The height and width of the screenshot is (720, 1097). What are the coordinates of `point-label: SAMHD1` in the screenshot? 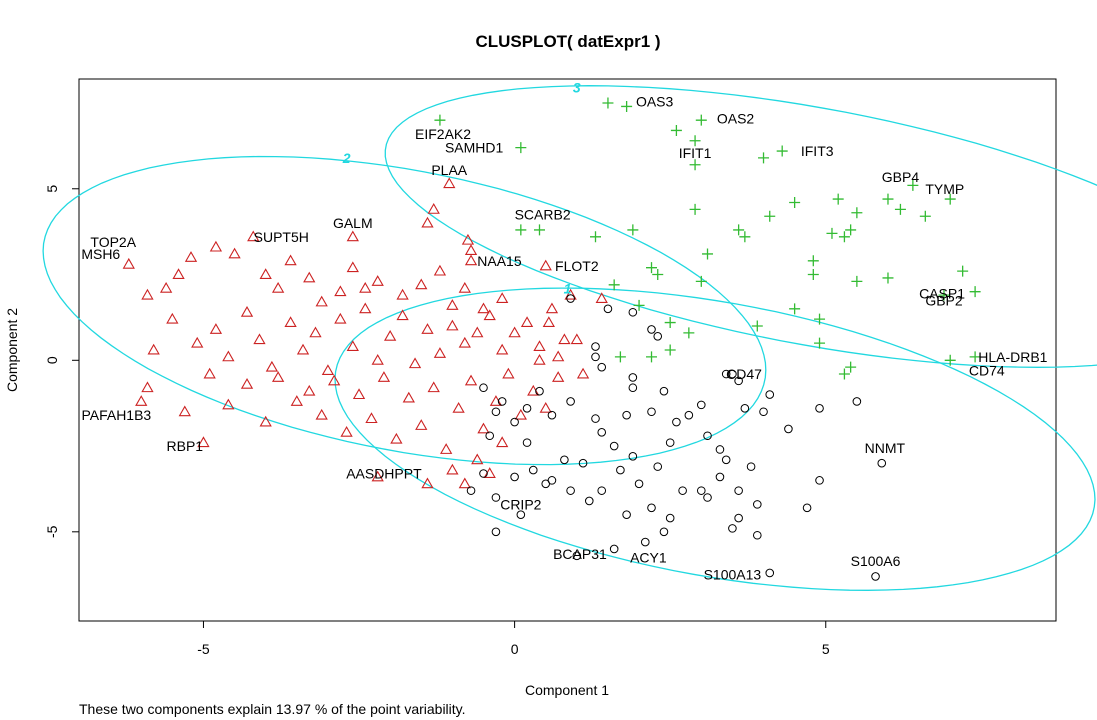 It's located at (474, 148).